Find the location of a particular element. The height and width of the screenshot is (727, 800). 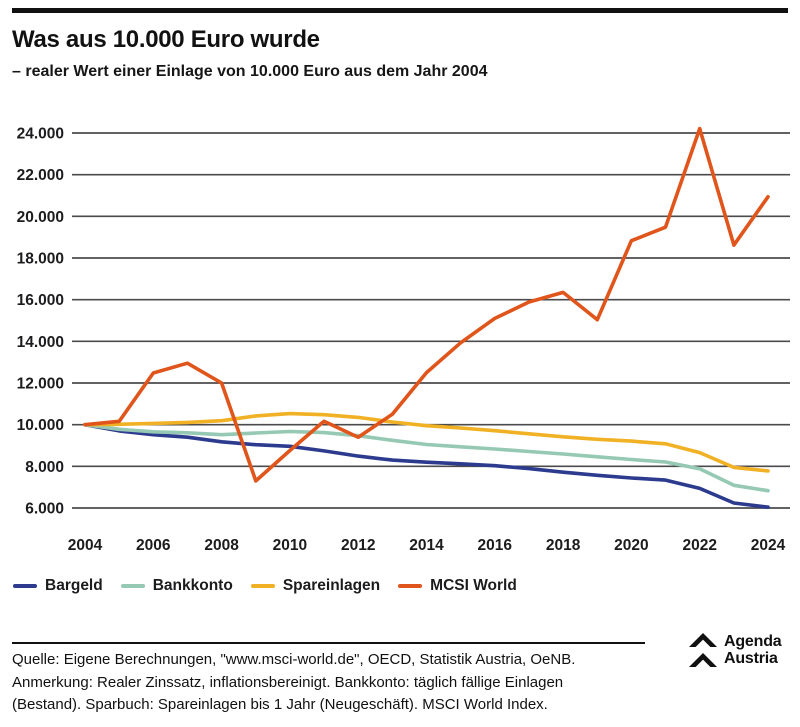

x-tick-label: 2018 is located at coordinates (563, 545).